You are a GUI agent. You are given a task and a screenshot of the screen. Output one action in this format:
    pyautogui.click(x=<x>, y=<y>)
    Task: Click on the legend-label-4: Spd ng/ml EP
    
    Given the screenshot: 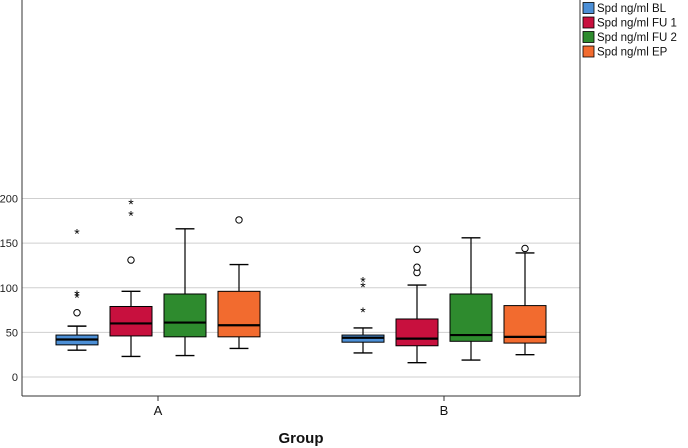 What is the action you would take?
    pyautogui.click(x=632, y=53)
    